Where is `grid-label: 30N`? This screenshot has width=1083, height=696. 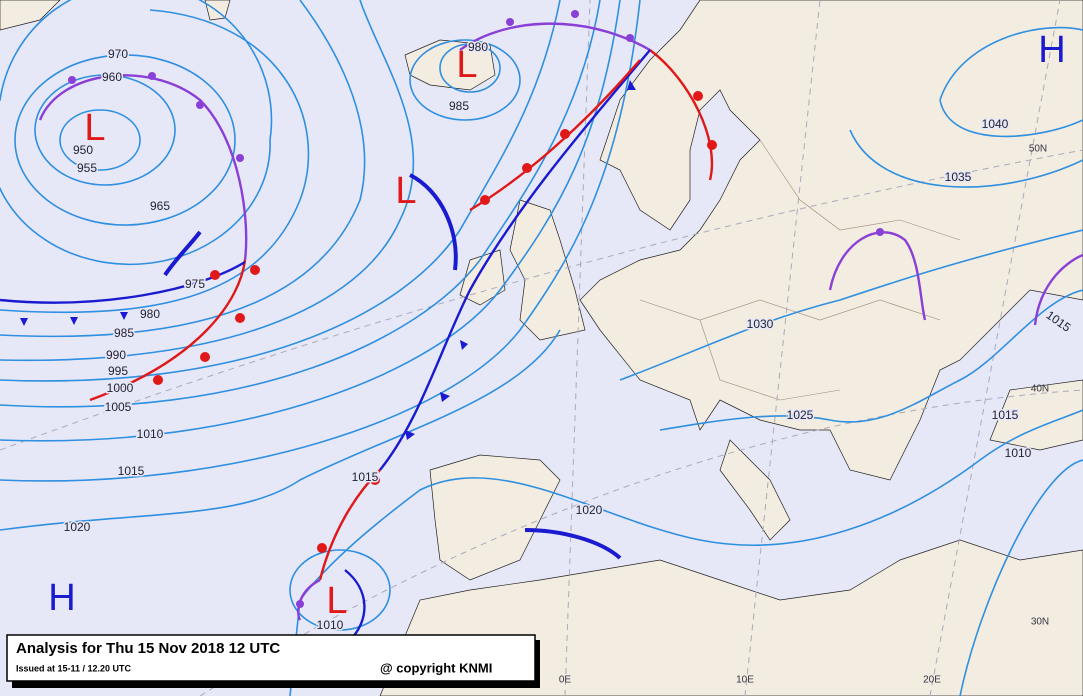
grid-label: 30N is located at coordinates (1040, 622).